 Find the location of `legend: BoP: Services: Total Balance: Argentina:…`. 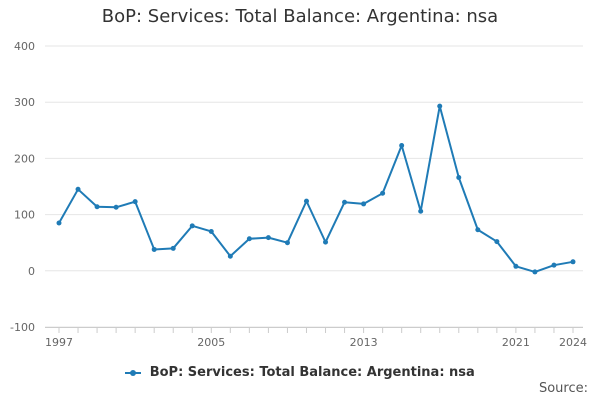

legend: BoP: Services: Total Balance: Argentina:… is located at coordinates (300, 372).